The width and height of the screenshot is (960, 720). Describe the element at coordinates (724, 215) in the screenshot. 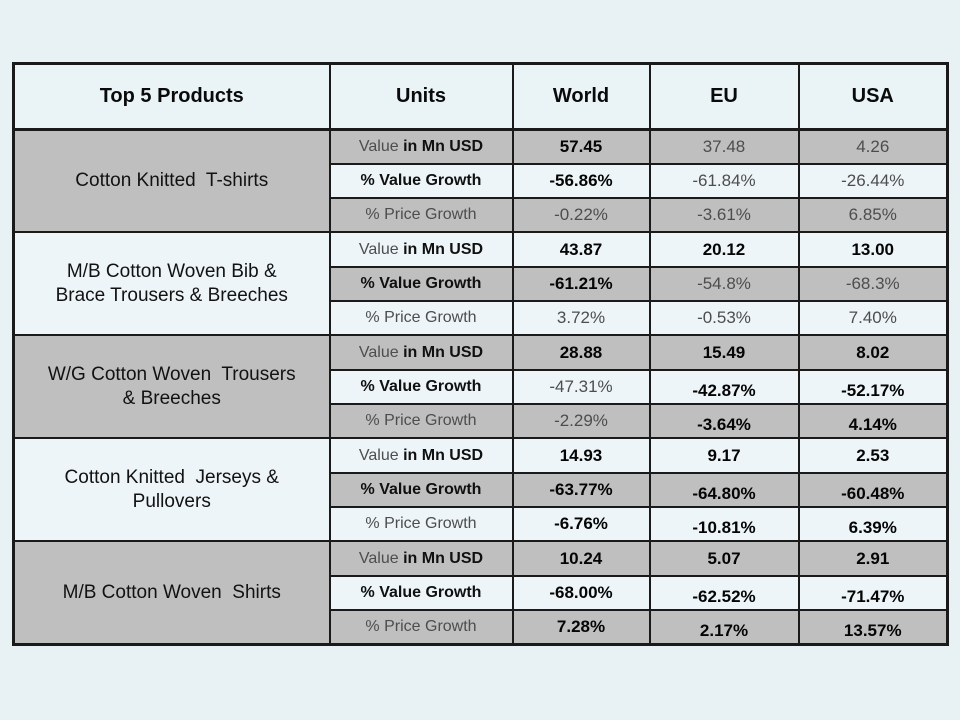

I see `data-cell: -3.61%` at that location.